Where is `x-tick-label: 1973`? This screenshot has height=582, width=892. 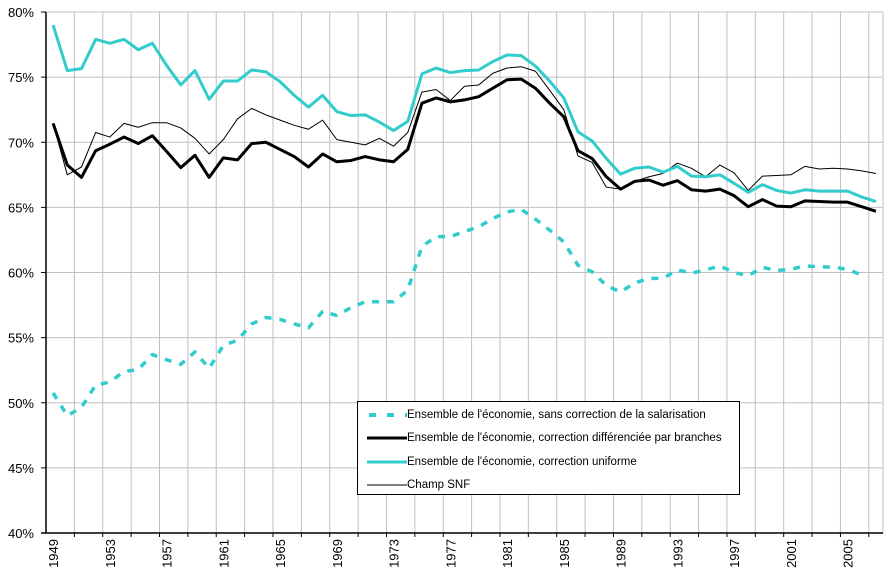
x-tick-label: 1973 is located at coordinates (394, 553).